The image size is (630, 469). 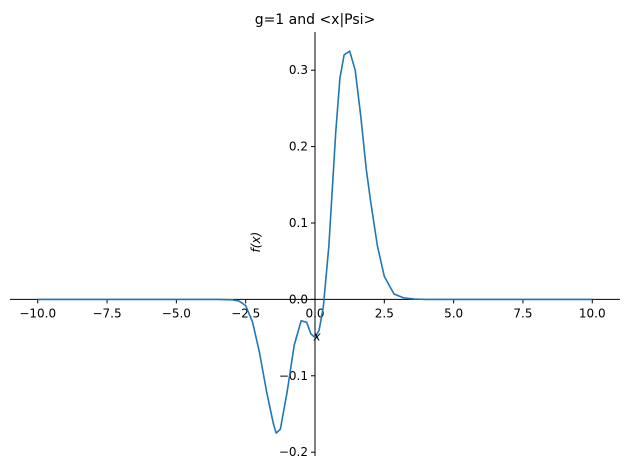 I want to click on x-tick-label: 5.0, so click(x=453, y=313).